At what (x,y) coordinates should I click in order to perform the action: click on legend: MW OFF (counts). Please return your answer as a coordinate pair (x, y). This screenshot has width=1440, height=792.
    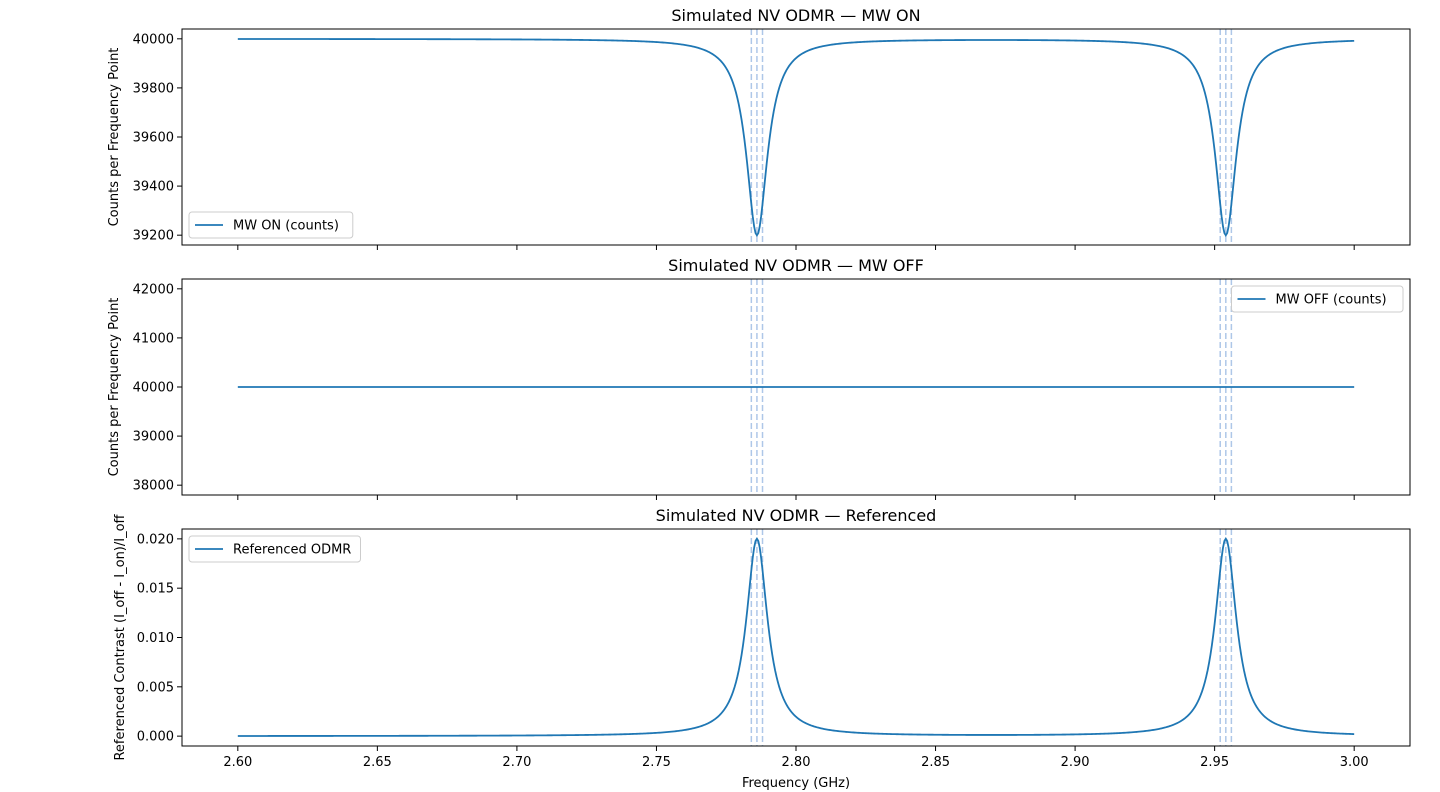
    Looking at the image, I should click on (1317, 299).